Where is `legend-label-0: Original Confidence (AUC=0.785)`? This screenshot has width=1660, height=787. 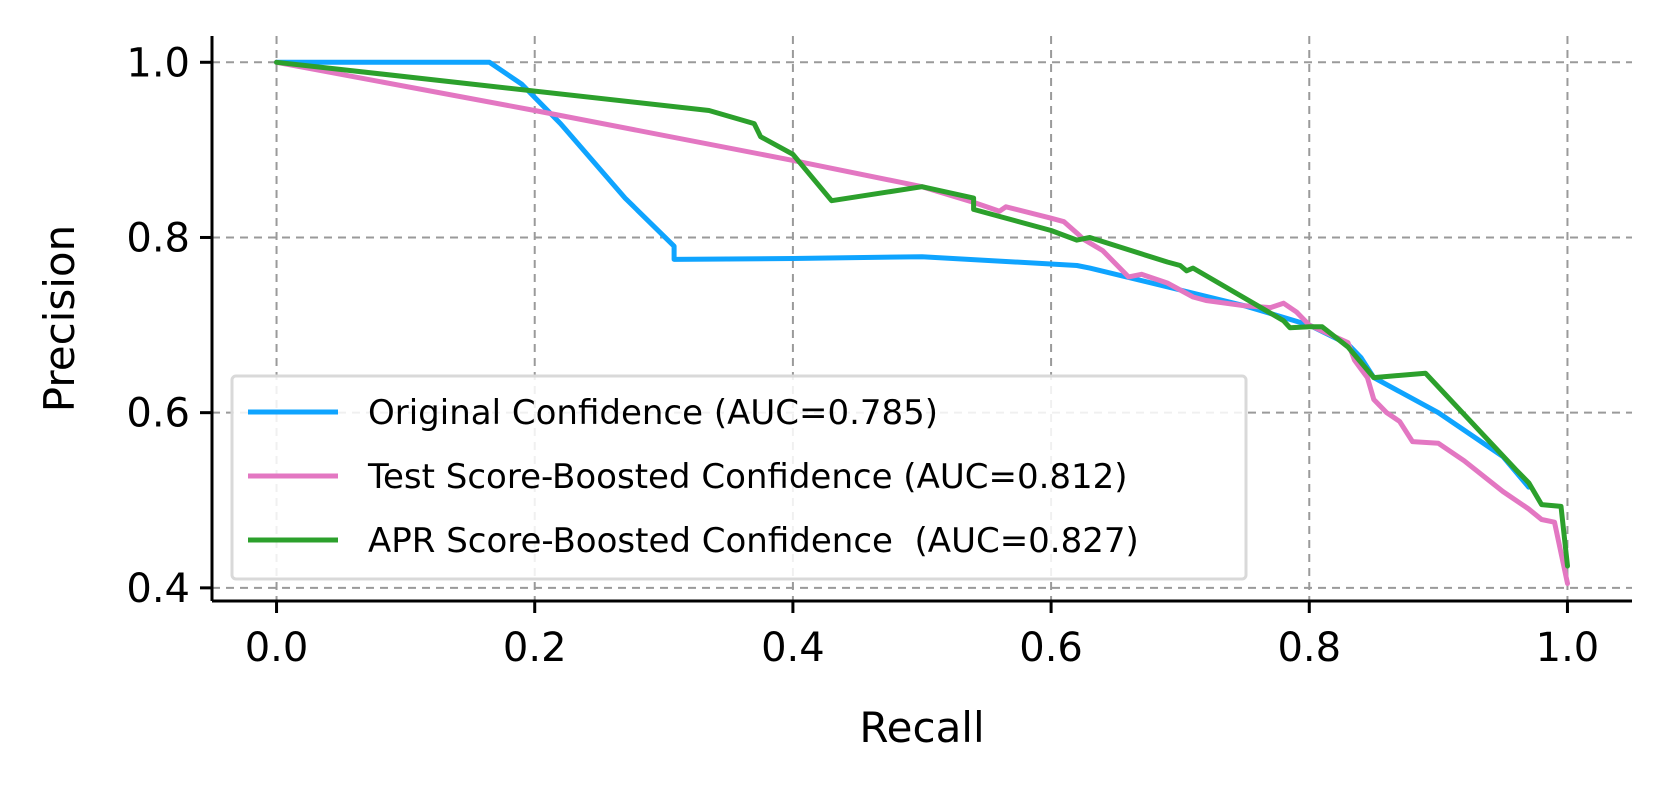
legend-label-0: Original Confidence (AUC=0.785) is located at coordinates (653, 413).